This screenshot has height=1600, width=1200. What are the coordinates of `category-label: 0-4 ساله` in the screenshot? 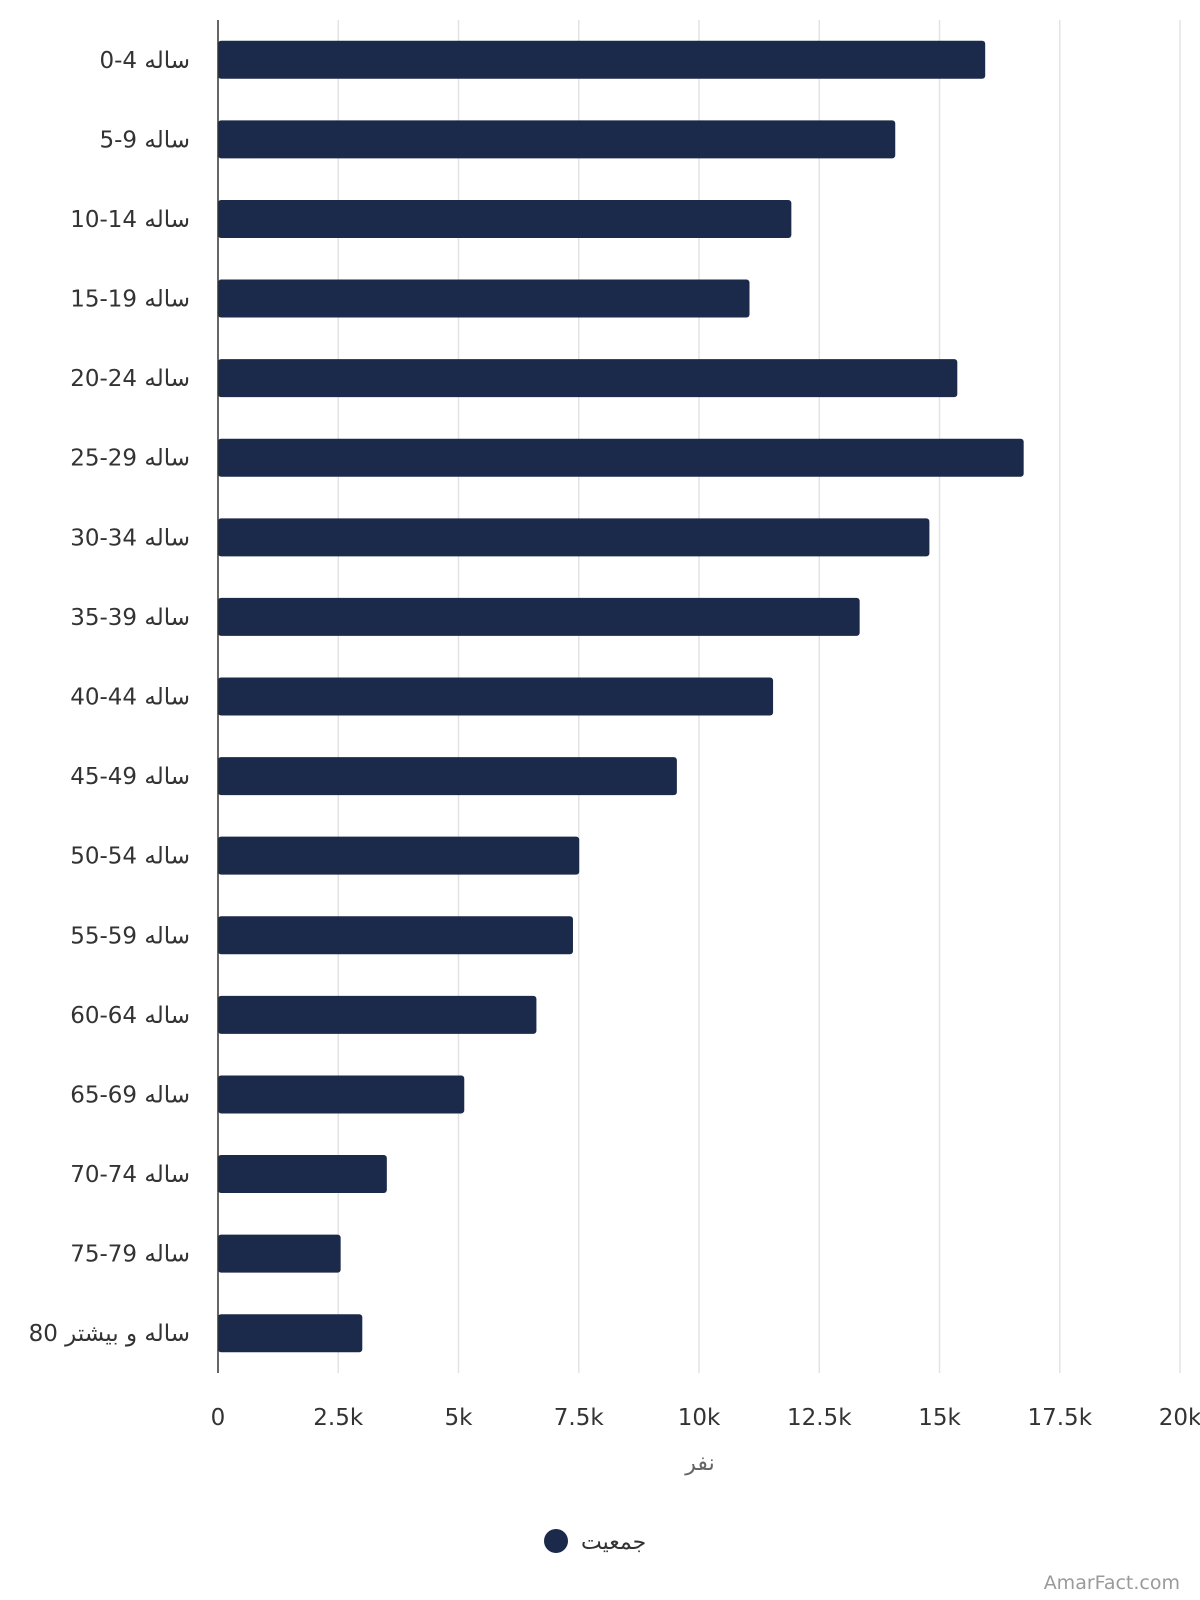 It's located at (144, 61).